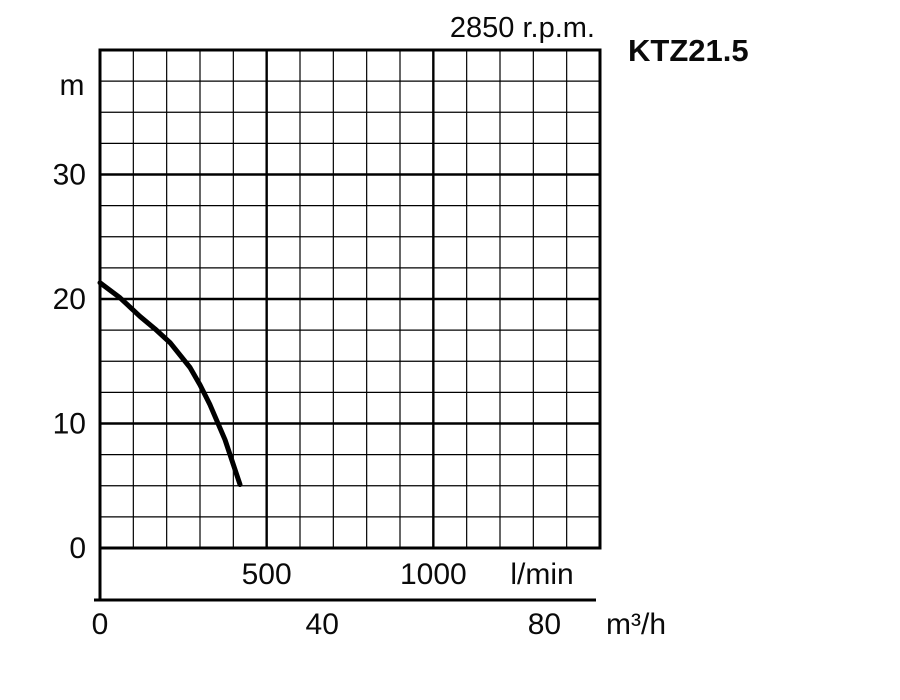  Describe the element at coordinates (100, 624) in the screenshot. I see `x2-tick-label: 0` at that location.